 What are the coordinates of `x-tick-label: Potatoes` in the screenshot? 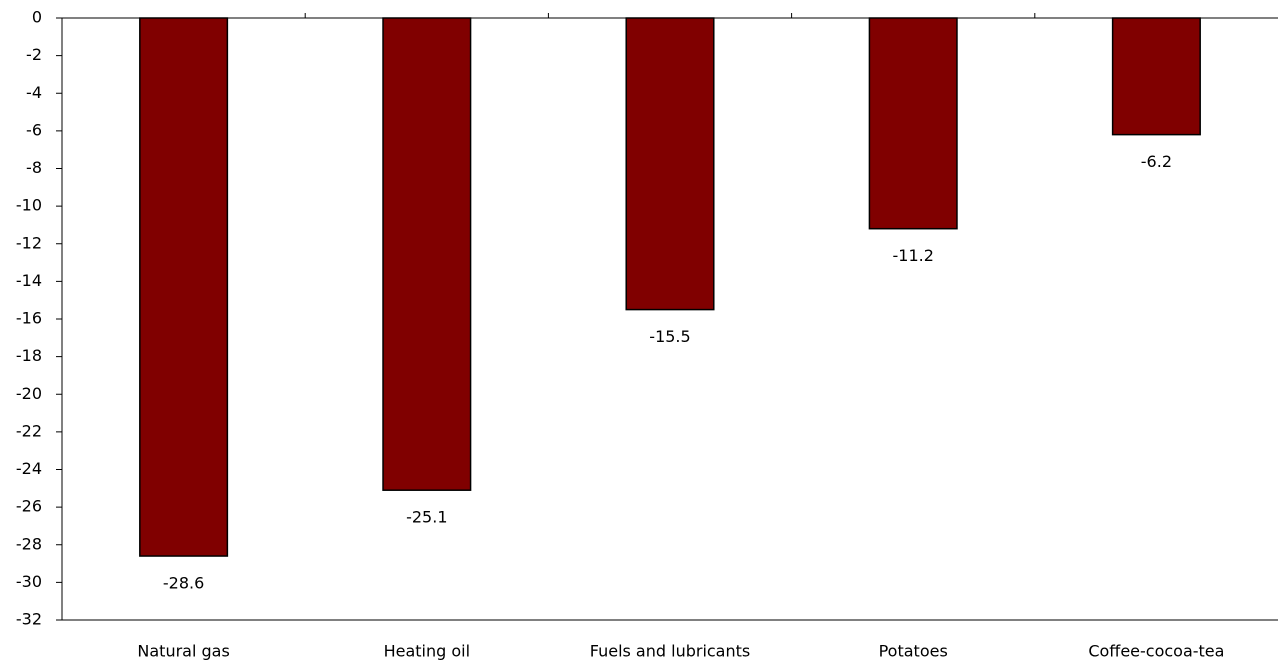 It's located at (913, 651).